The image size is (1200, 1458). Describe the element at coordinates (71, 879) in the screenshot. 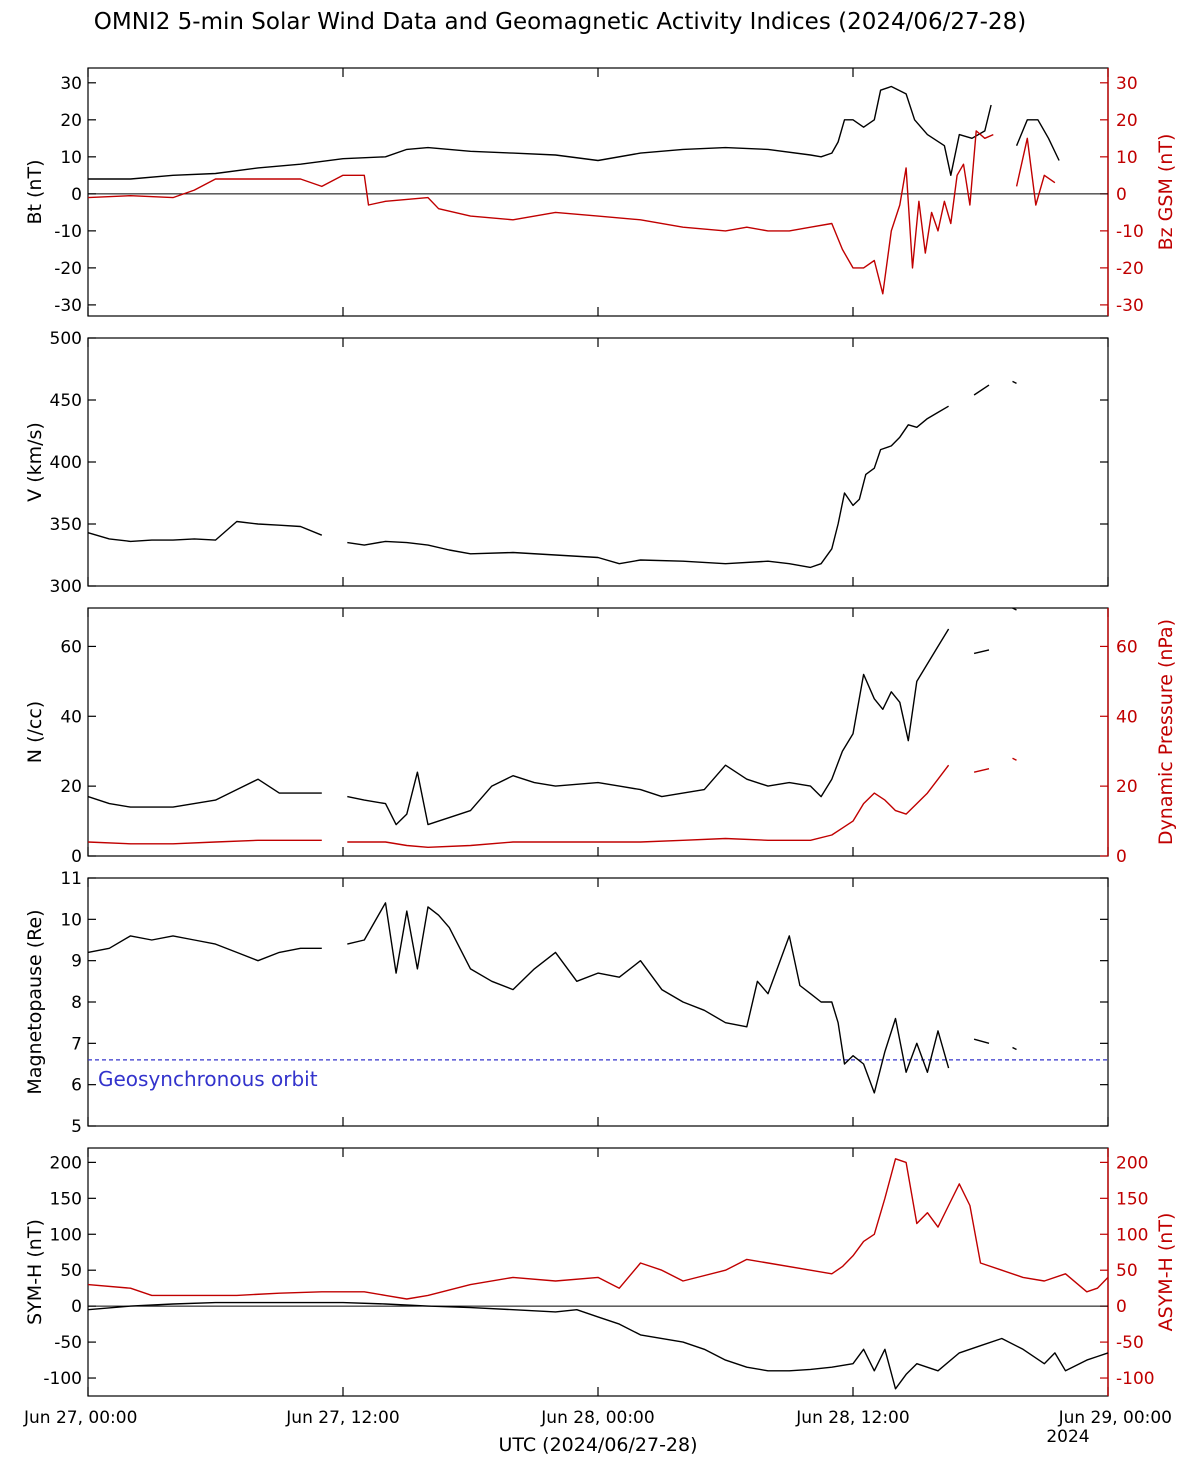

I see `y-tick-label: 11` at that location.